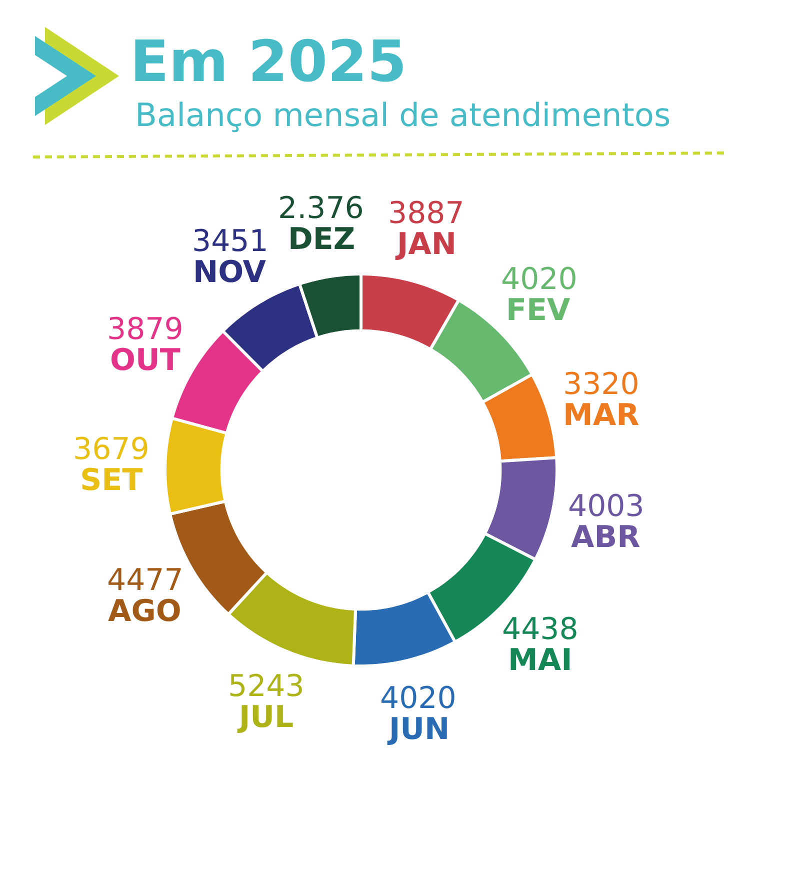  What do you see at coordinates (403, 115) in the screenshot?
I see `chart-subtitle: Balanço mensal de atendimentos` at bounding box center [403, 115].